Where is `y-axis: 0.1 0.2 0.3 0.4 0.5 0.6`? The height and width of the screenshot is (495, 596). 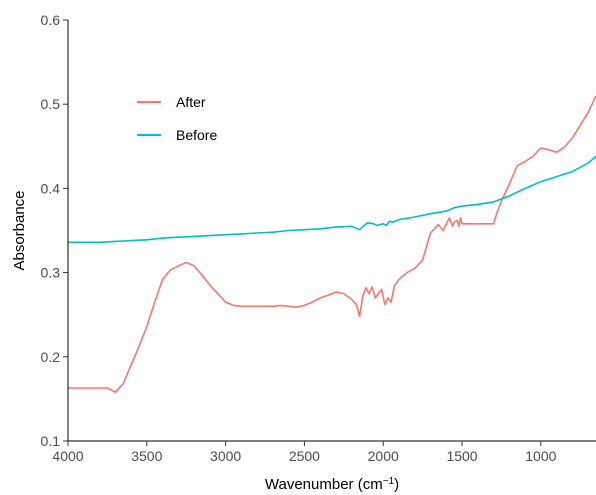
y-axis: 0.1 0.2 0.3 0.4 0.5 0.6 is located at coordinates (55, 230).